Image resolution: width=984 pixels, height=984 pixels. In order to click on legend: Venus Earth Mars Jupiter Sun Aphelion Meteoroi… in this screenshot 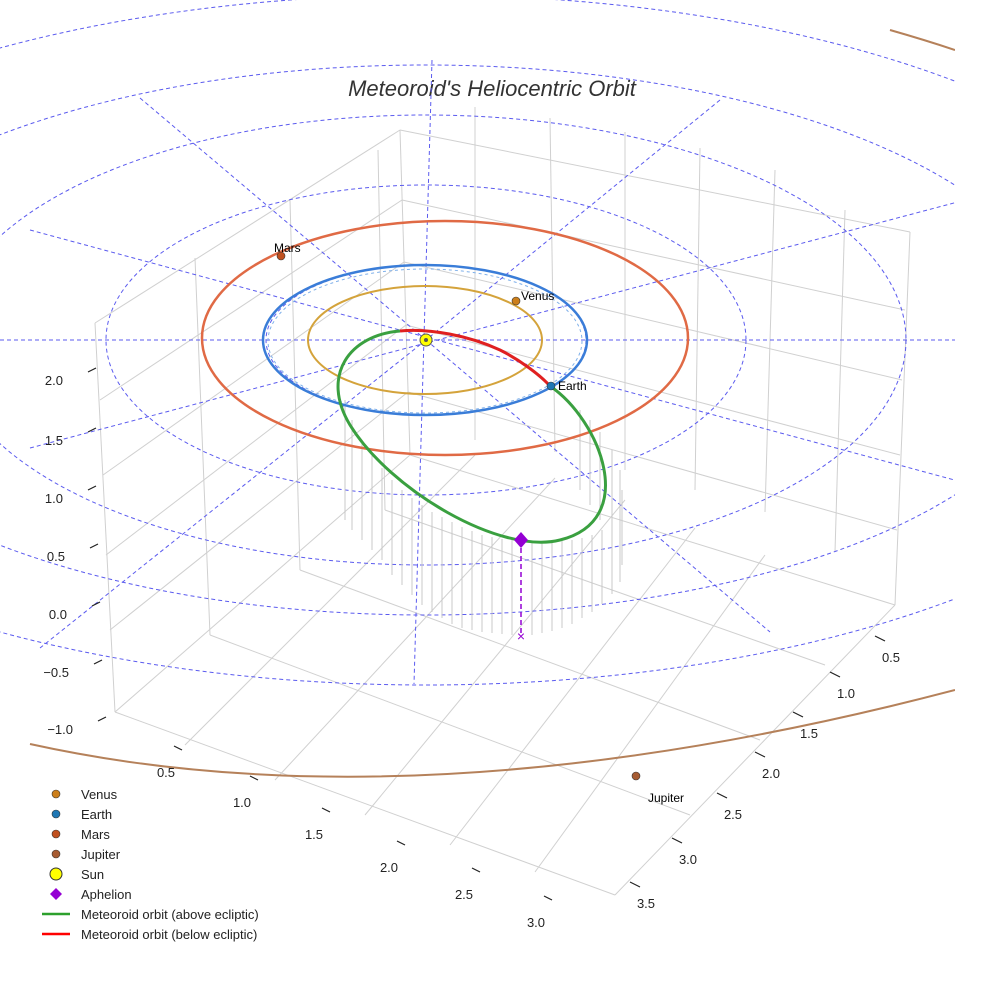, I will do `click(150, 864)`.